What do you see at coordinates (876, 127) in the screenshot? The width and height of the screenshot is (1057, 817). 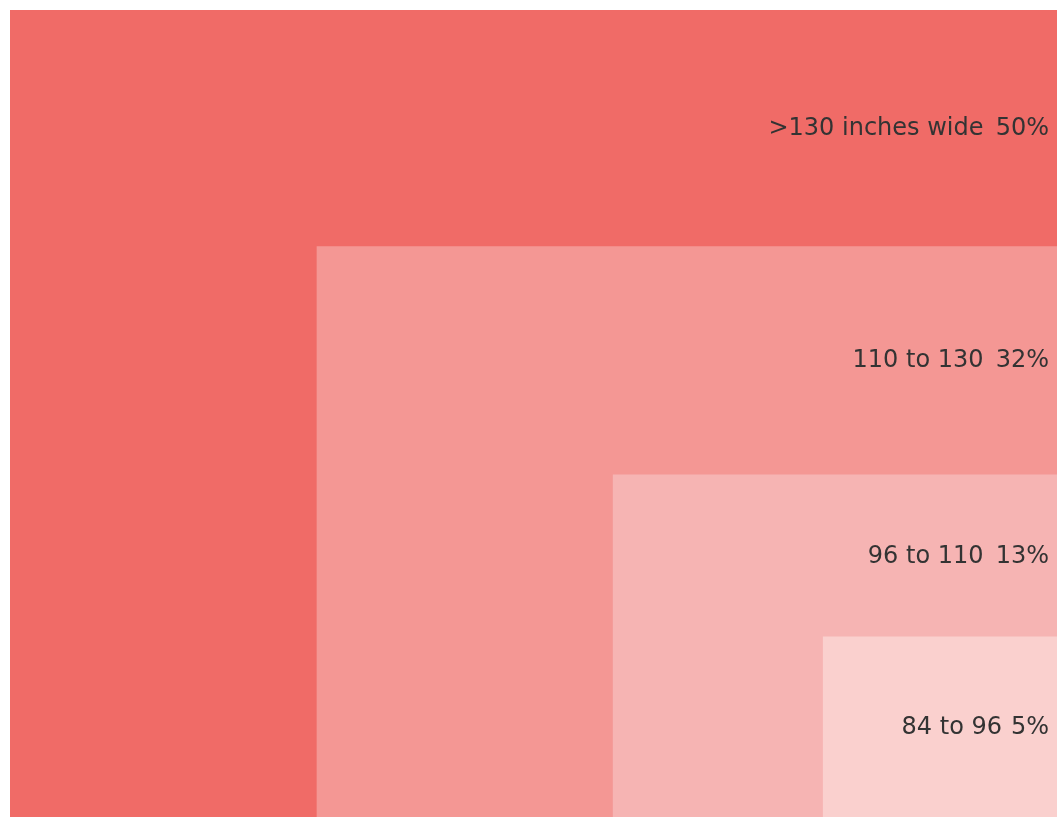 I see `category-label: >130 inches wide` at bounding box center [876, 127].